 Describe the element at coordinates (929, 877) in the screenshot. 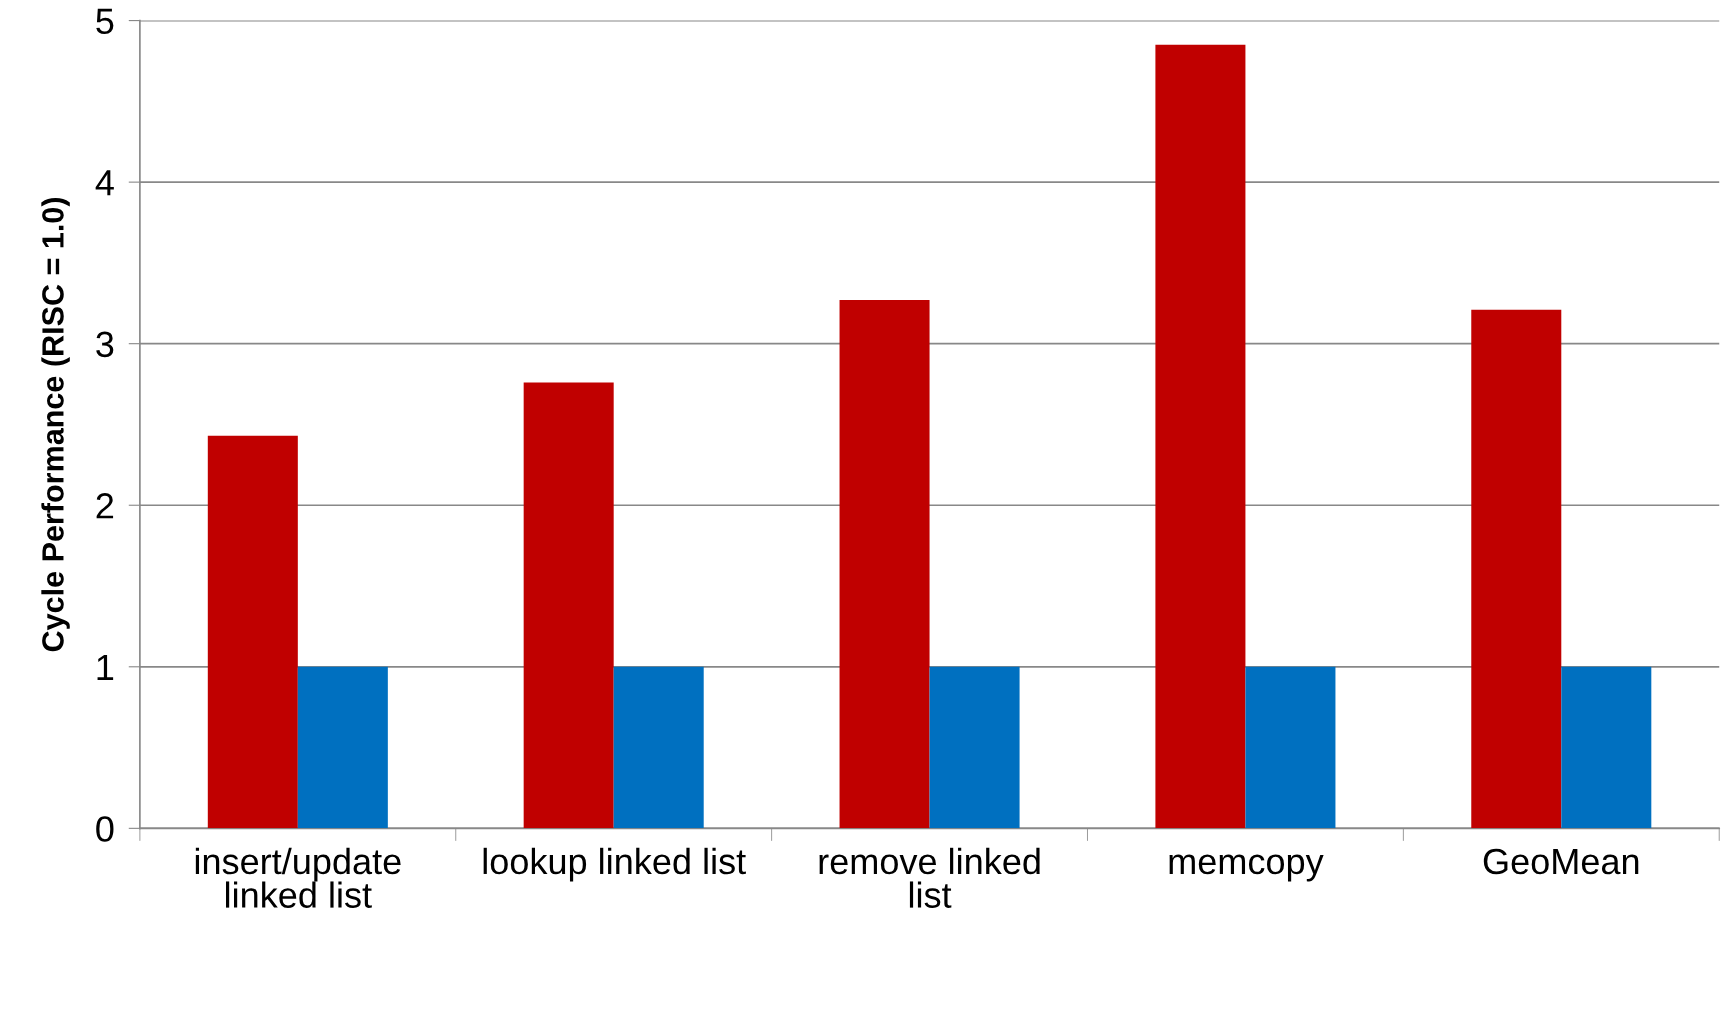

I see `x-tick-label: remove linked list` at that location.